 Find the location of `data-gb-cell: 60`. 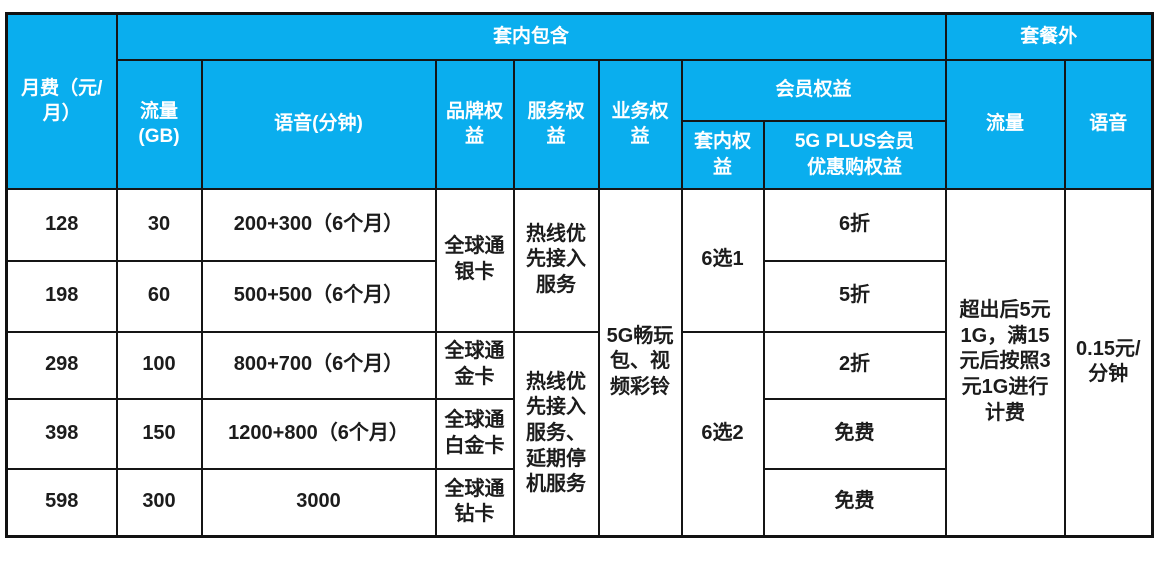

data-gb-cell: 60 is located at coordinates (159, 296).